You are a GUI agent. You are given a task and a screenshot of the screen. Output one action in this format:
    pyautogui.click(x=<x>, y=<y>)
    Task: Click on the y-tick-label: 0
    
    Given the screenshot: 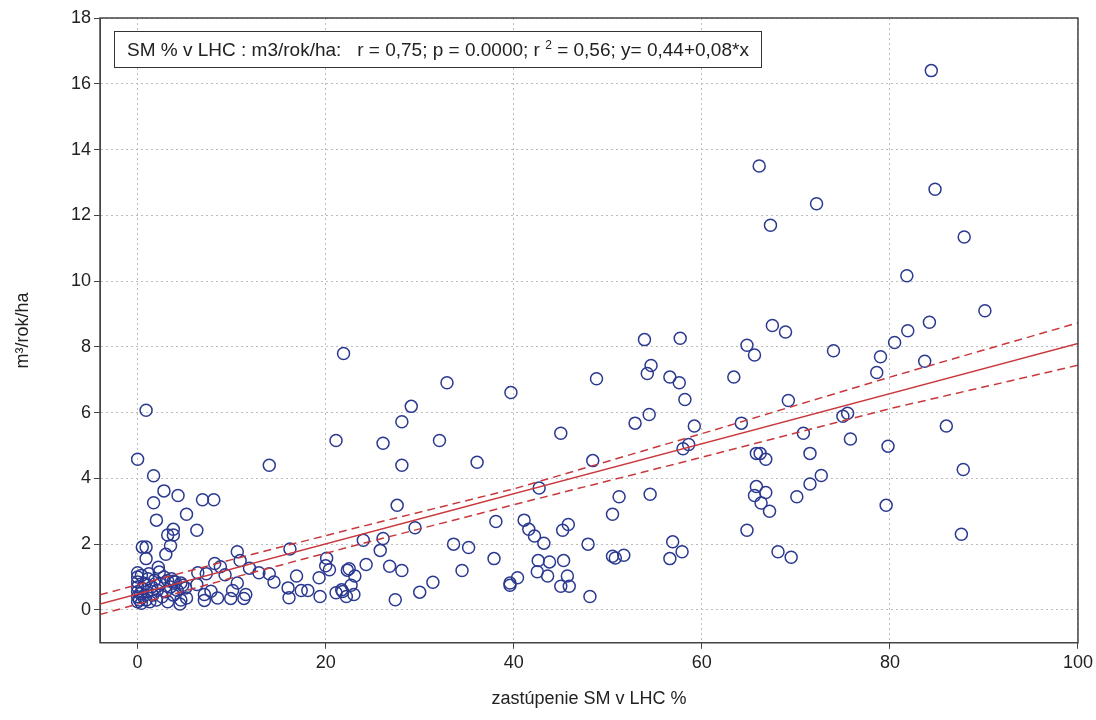 What is the action you would take?
    pyautogui.click(x=85, y=608)
    